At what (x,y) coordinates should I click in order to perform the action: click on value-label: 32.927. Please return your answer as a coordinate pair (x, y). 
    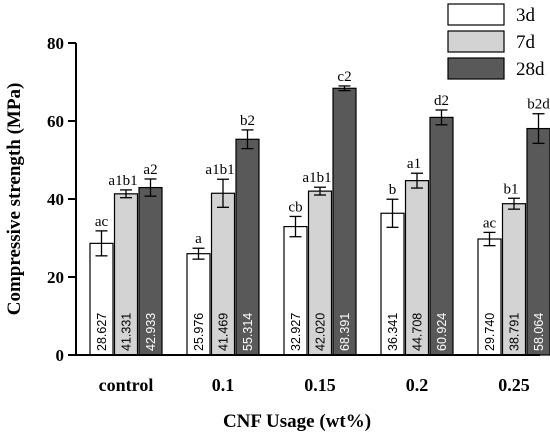
    Looking at the image, I should click on (296, 332).